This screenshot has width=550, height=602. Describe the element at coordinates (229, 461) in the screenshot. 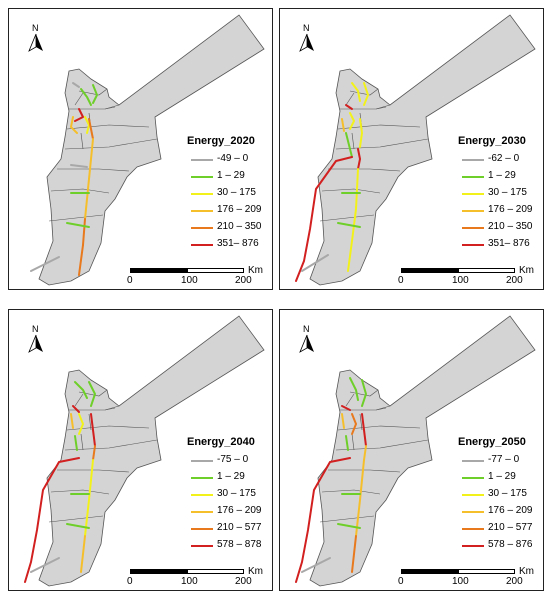

I see `legend-item: -75 – 0` at that location.